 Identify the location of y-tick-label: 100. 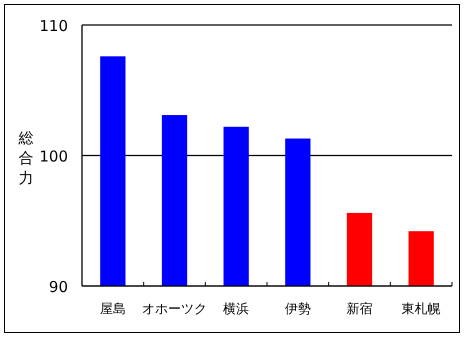
(53, 157).